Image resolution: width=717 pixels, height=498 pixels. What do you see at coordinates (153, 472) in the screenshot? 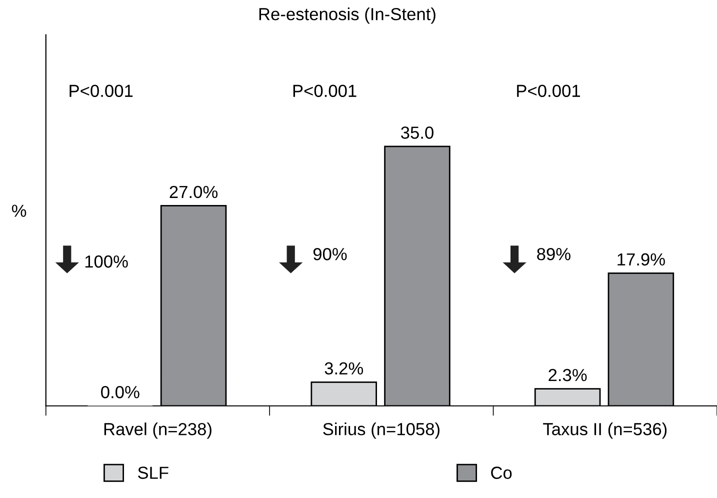
I see `legend-label: SLF` at bounding box center [153, 472].